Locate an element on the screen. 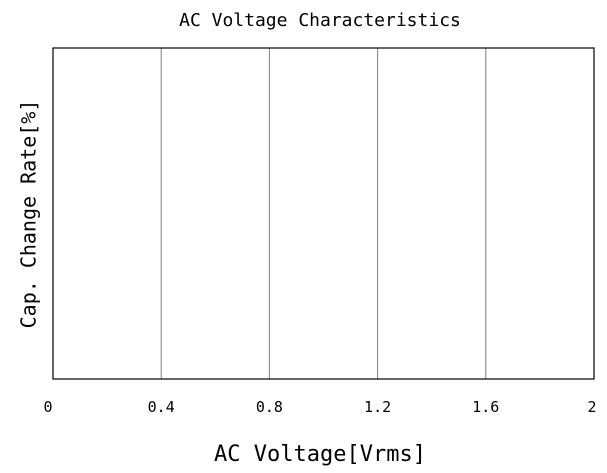 Image resolution: width=607 pixels, height=473 pixels. x-tick-label: 0.8 is located at coordinates (269, 407).